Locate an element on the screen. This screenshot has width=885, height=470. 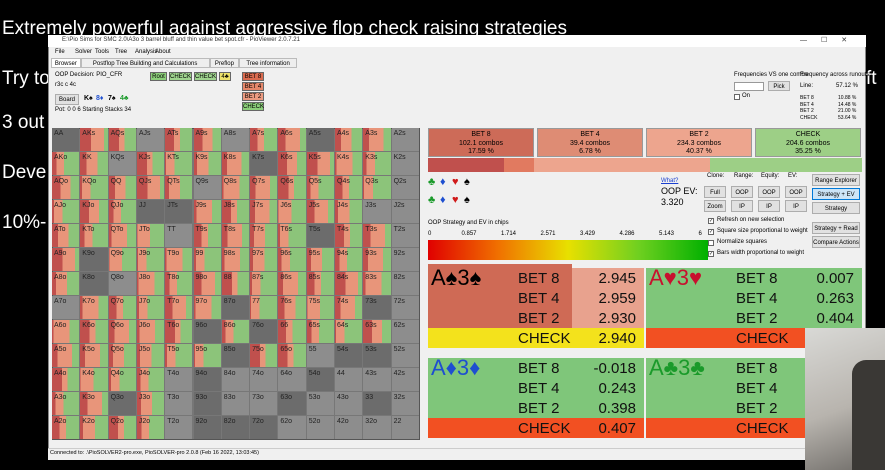
hand-cell: 33 is located at coordinates (377, 403).